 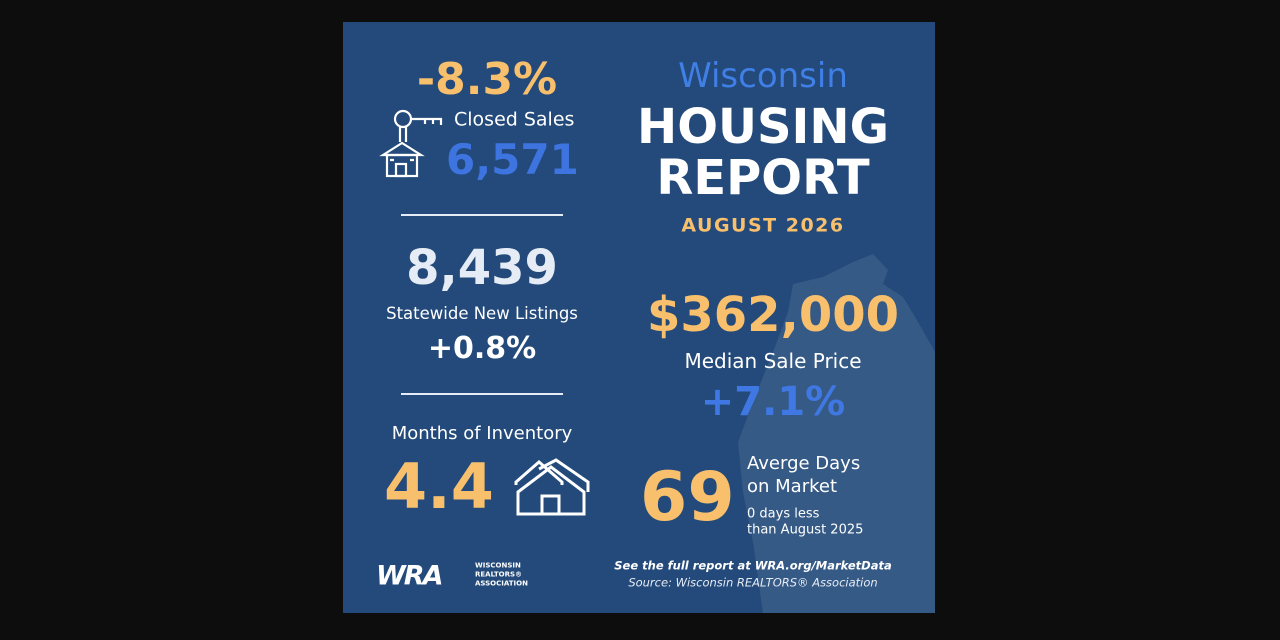 What do you see at coordinates (805, 530) in the screenshot?
I see `days-note: than August 2025` at bounding box center [805, 530].